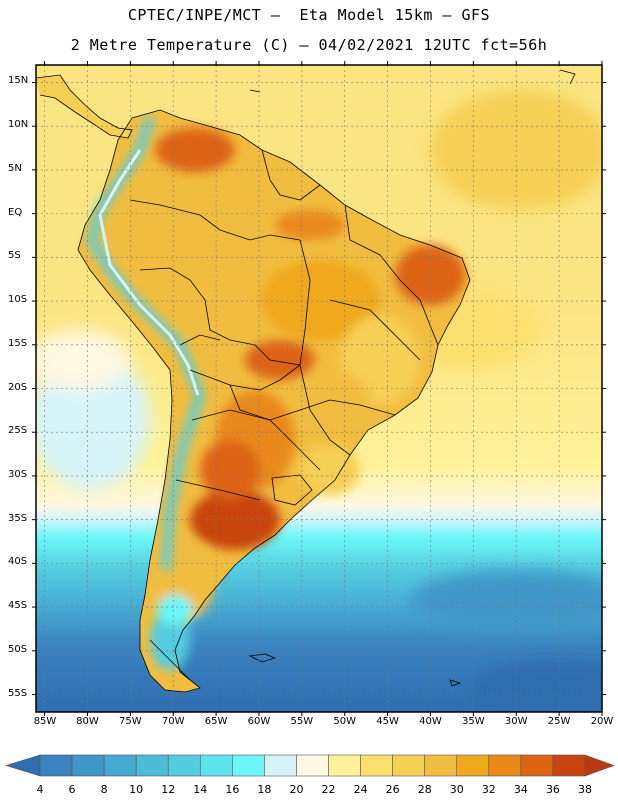  What do you see at coordinates (424, 789) in the screenshot?
I see `colorbar-label: 28` at bounding box center [424, 789].